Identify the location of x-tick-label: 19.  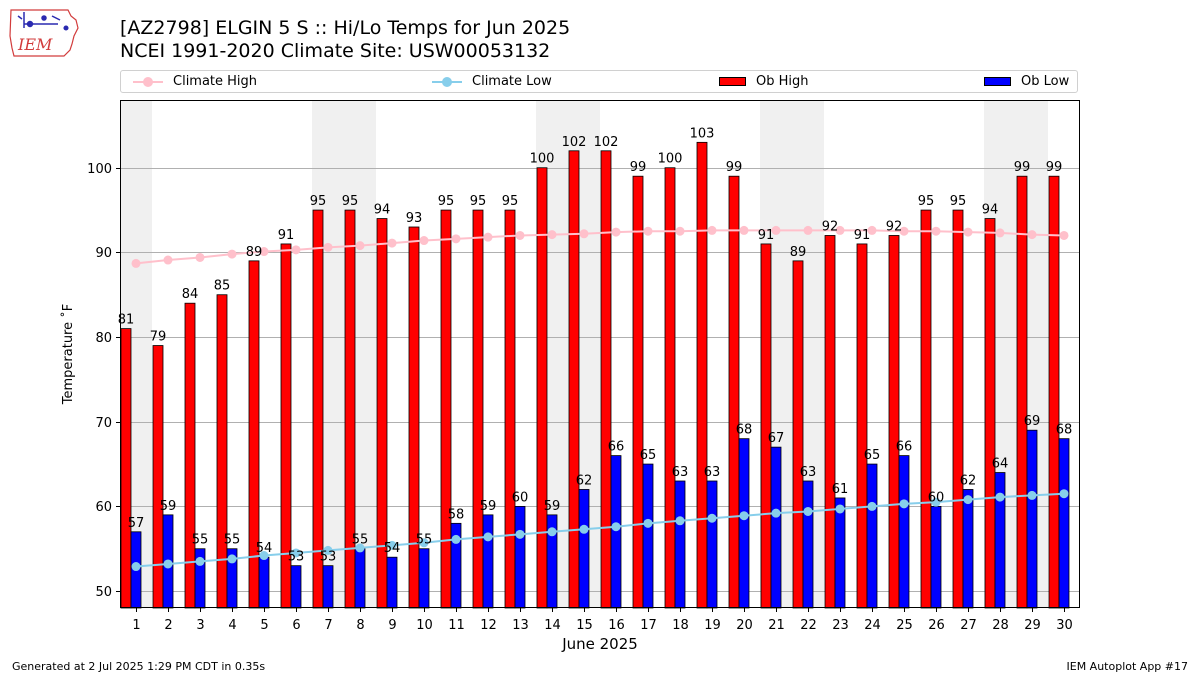
(712, 625).